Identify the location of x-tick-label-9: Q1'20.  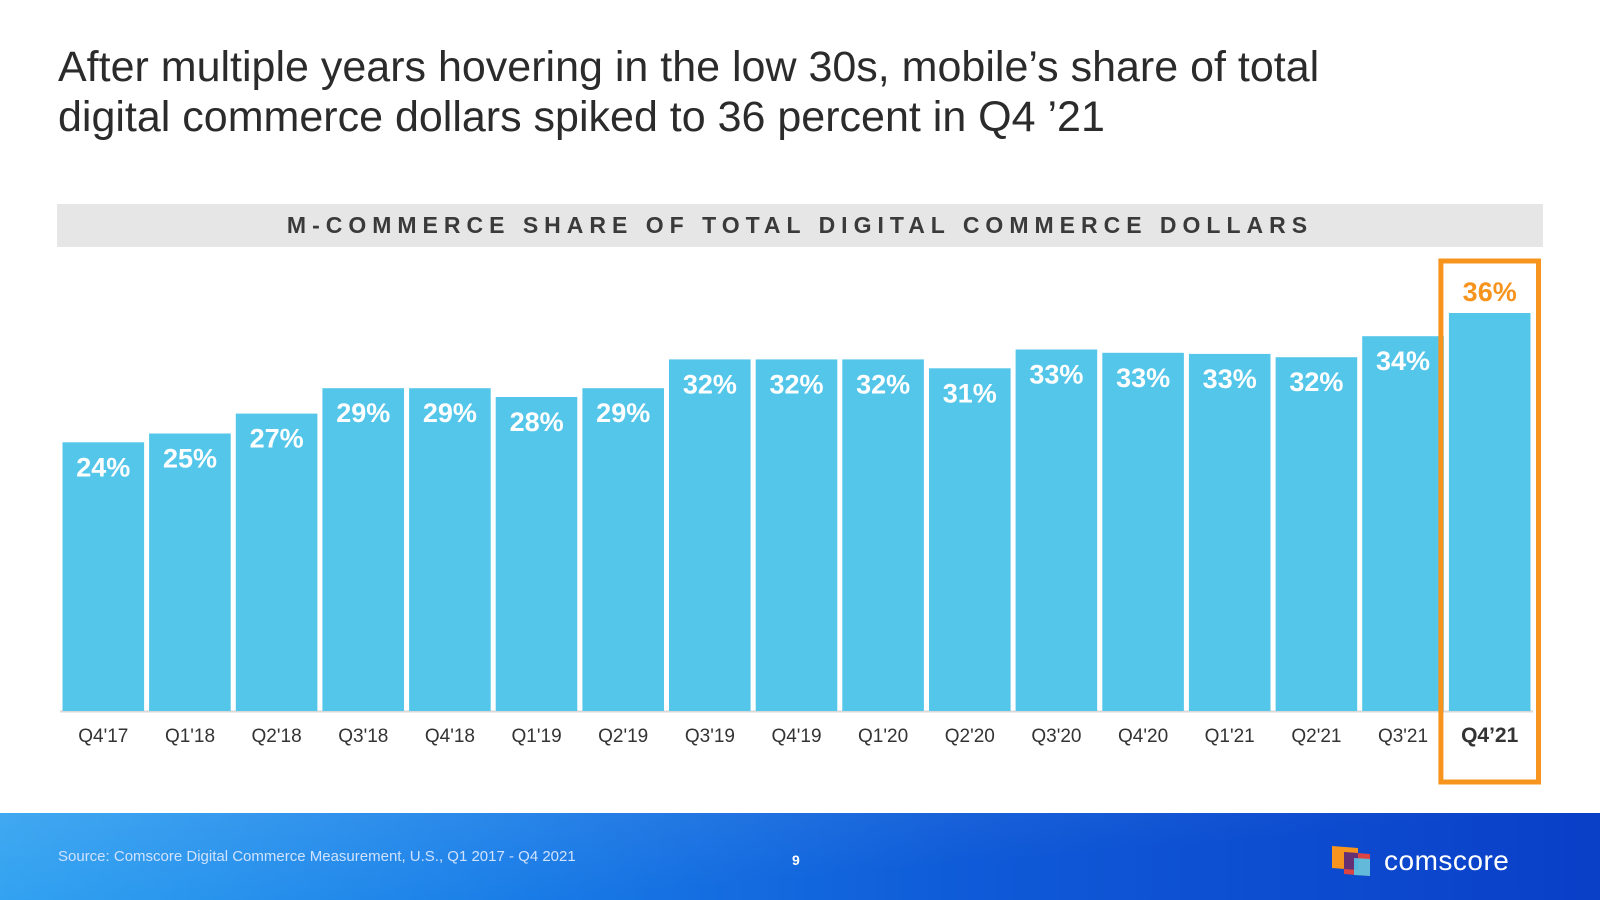
(883, 736).